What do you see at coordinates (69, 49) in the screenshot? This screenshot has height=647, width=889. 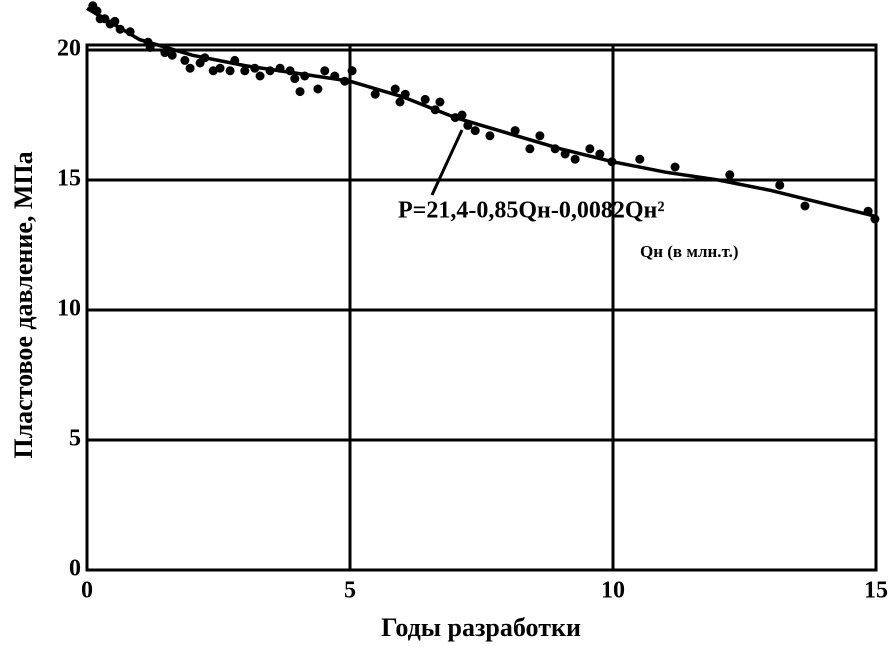 I see `y-tick-label: 20` at bounding box center [69, 49].